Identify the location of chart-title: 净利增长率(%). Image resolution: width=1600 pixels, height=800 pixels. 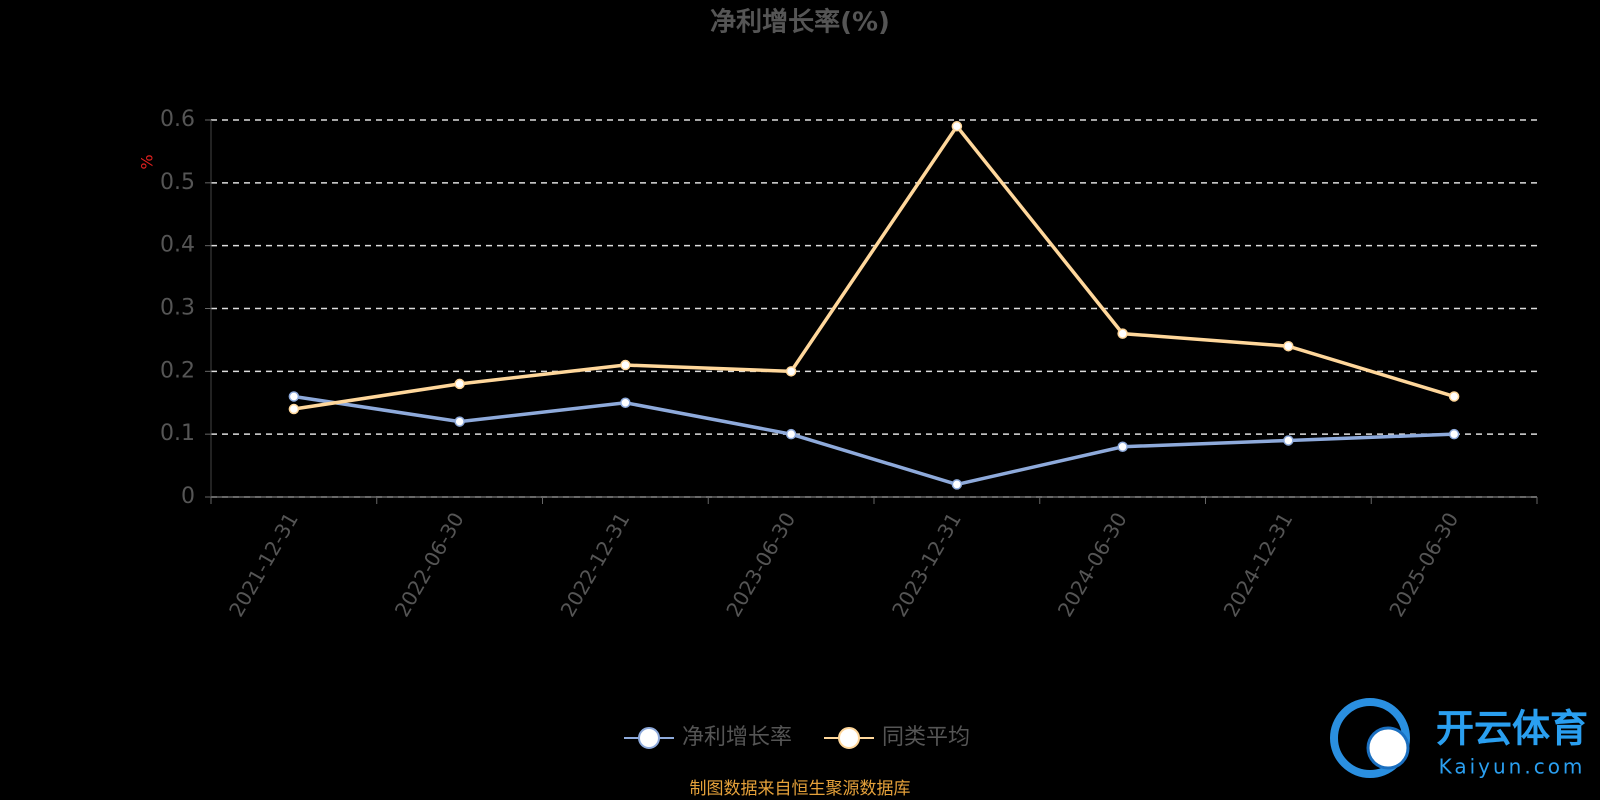
(800, 22).